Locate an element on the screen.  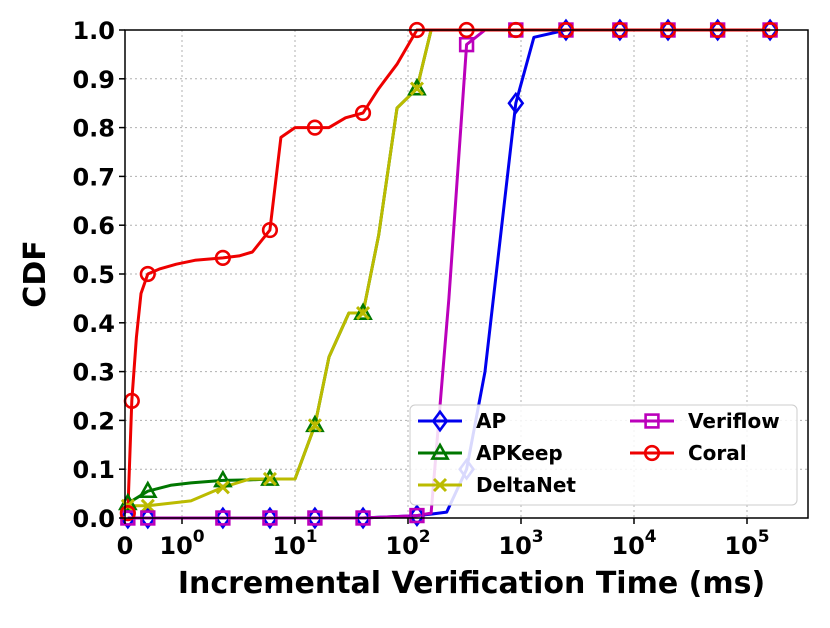
legend-box is located at coordinates (603, 455).